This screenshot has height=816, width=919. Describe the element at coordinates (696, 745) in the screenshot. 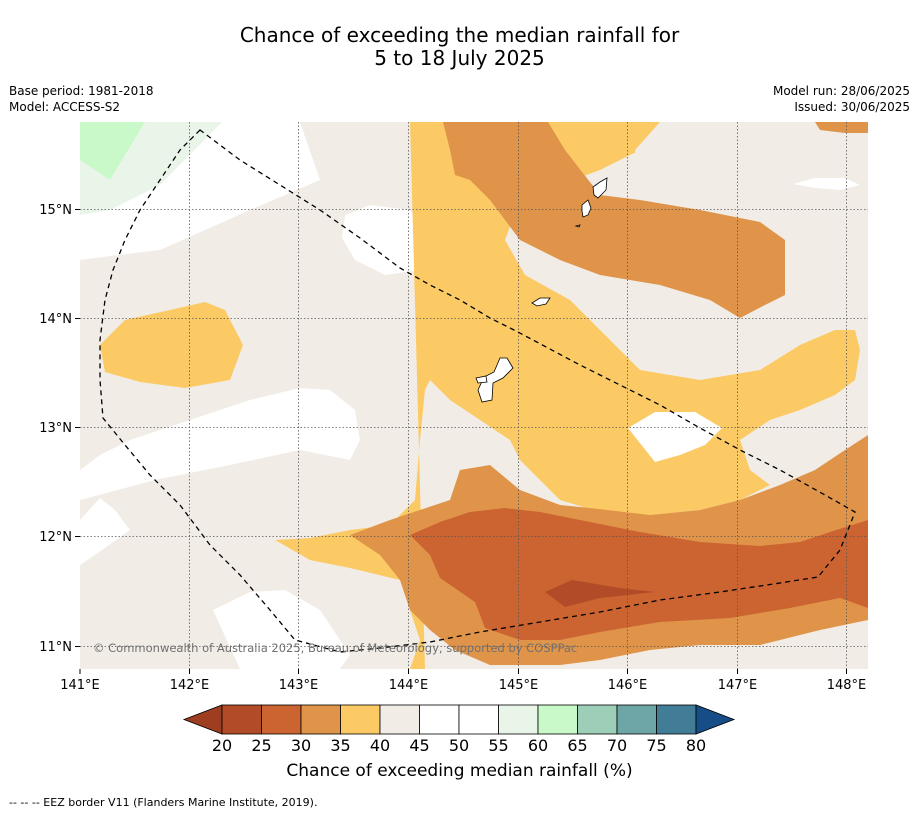

I see `colorbar-tick-label: 80` at that location.